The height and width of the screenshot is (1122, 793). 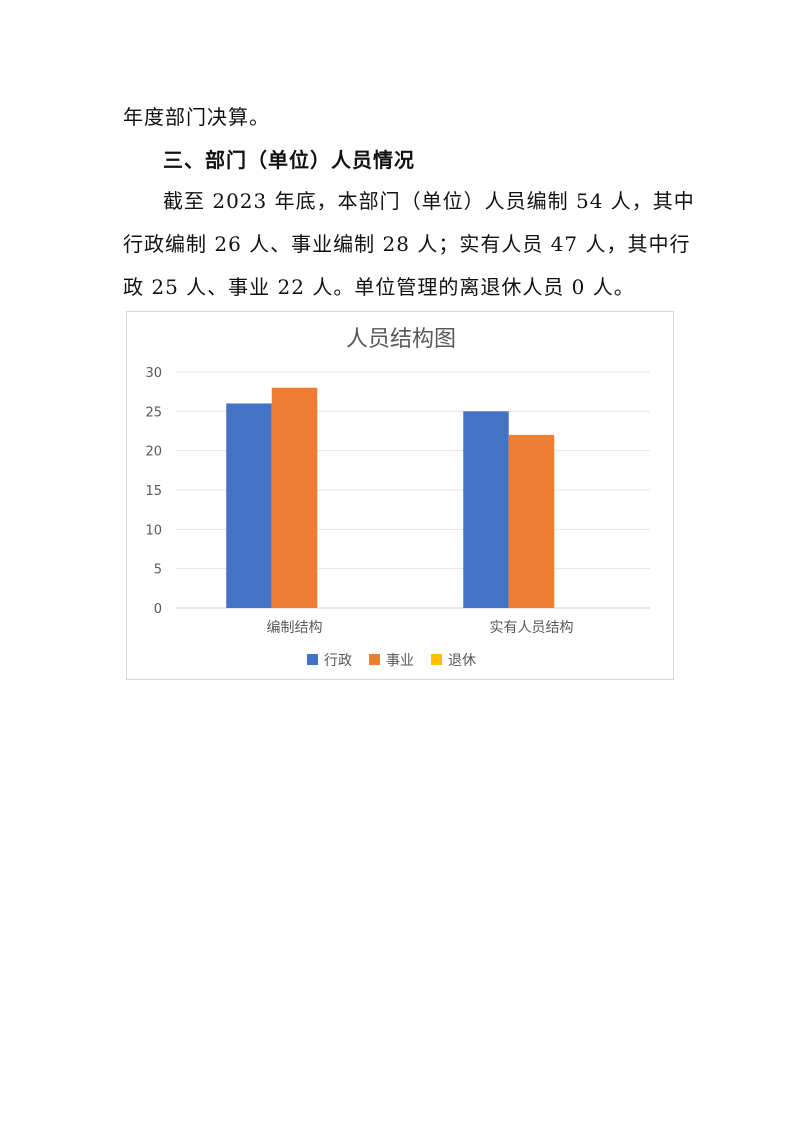 What do you see at coordinates (153, 530) in the screenshot?
I see `y-tick-label: 10` at bounding box center [153, 530].